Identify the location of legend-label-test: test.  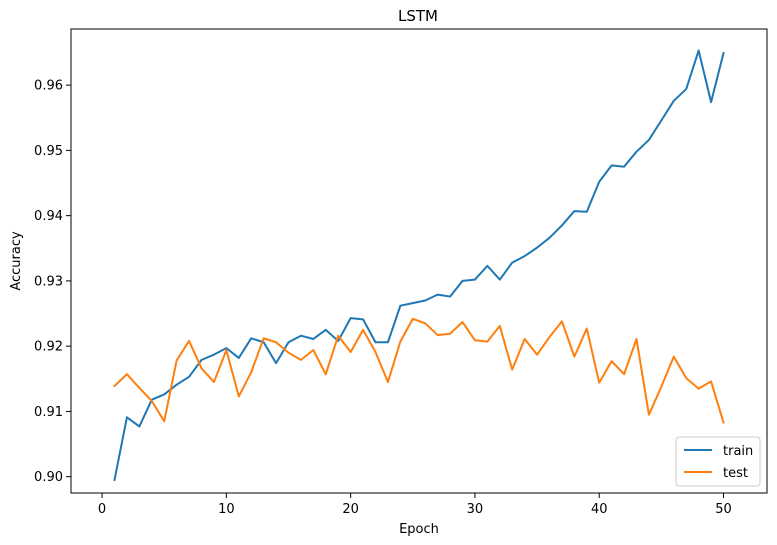
(735, 473).